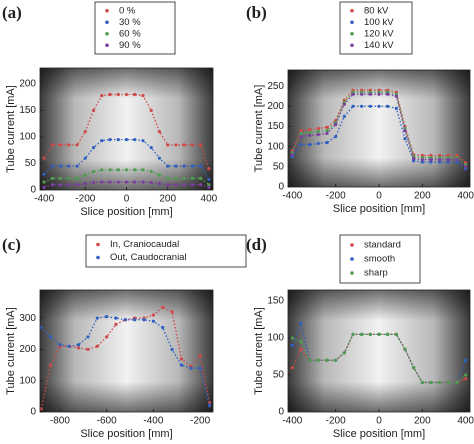 This screenshot has height=444, width=474. What do you see at coordinates (376, 273) in the screenshot?
I see `legend-label: sharp` at bounding box center [376, 273].